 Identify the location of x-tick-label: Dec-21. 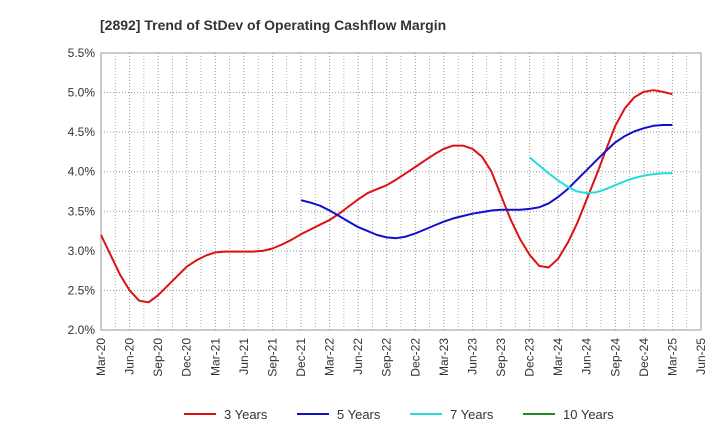
(301, 357).